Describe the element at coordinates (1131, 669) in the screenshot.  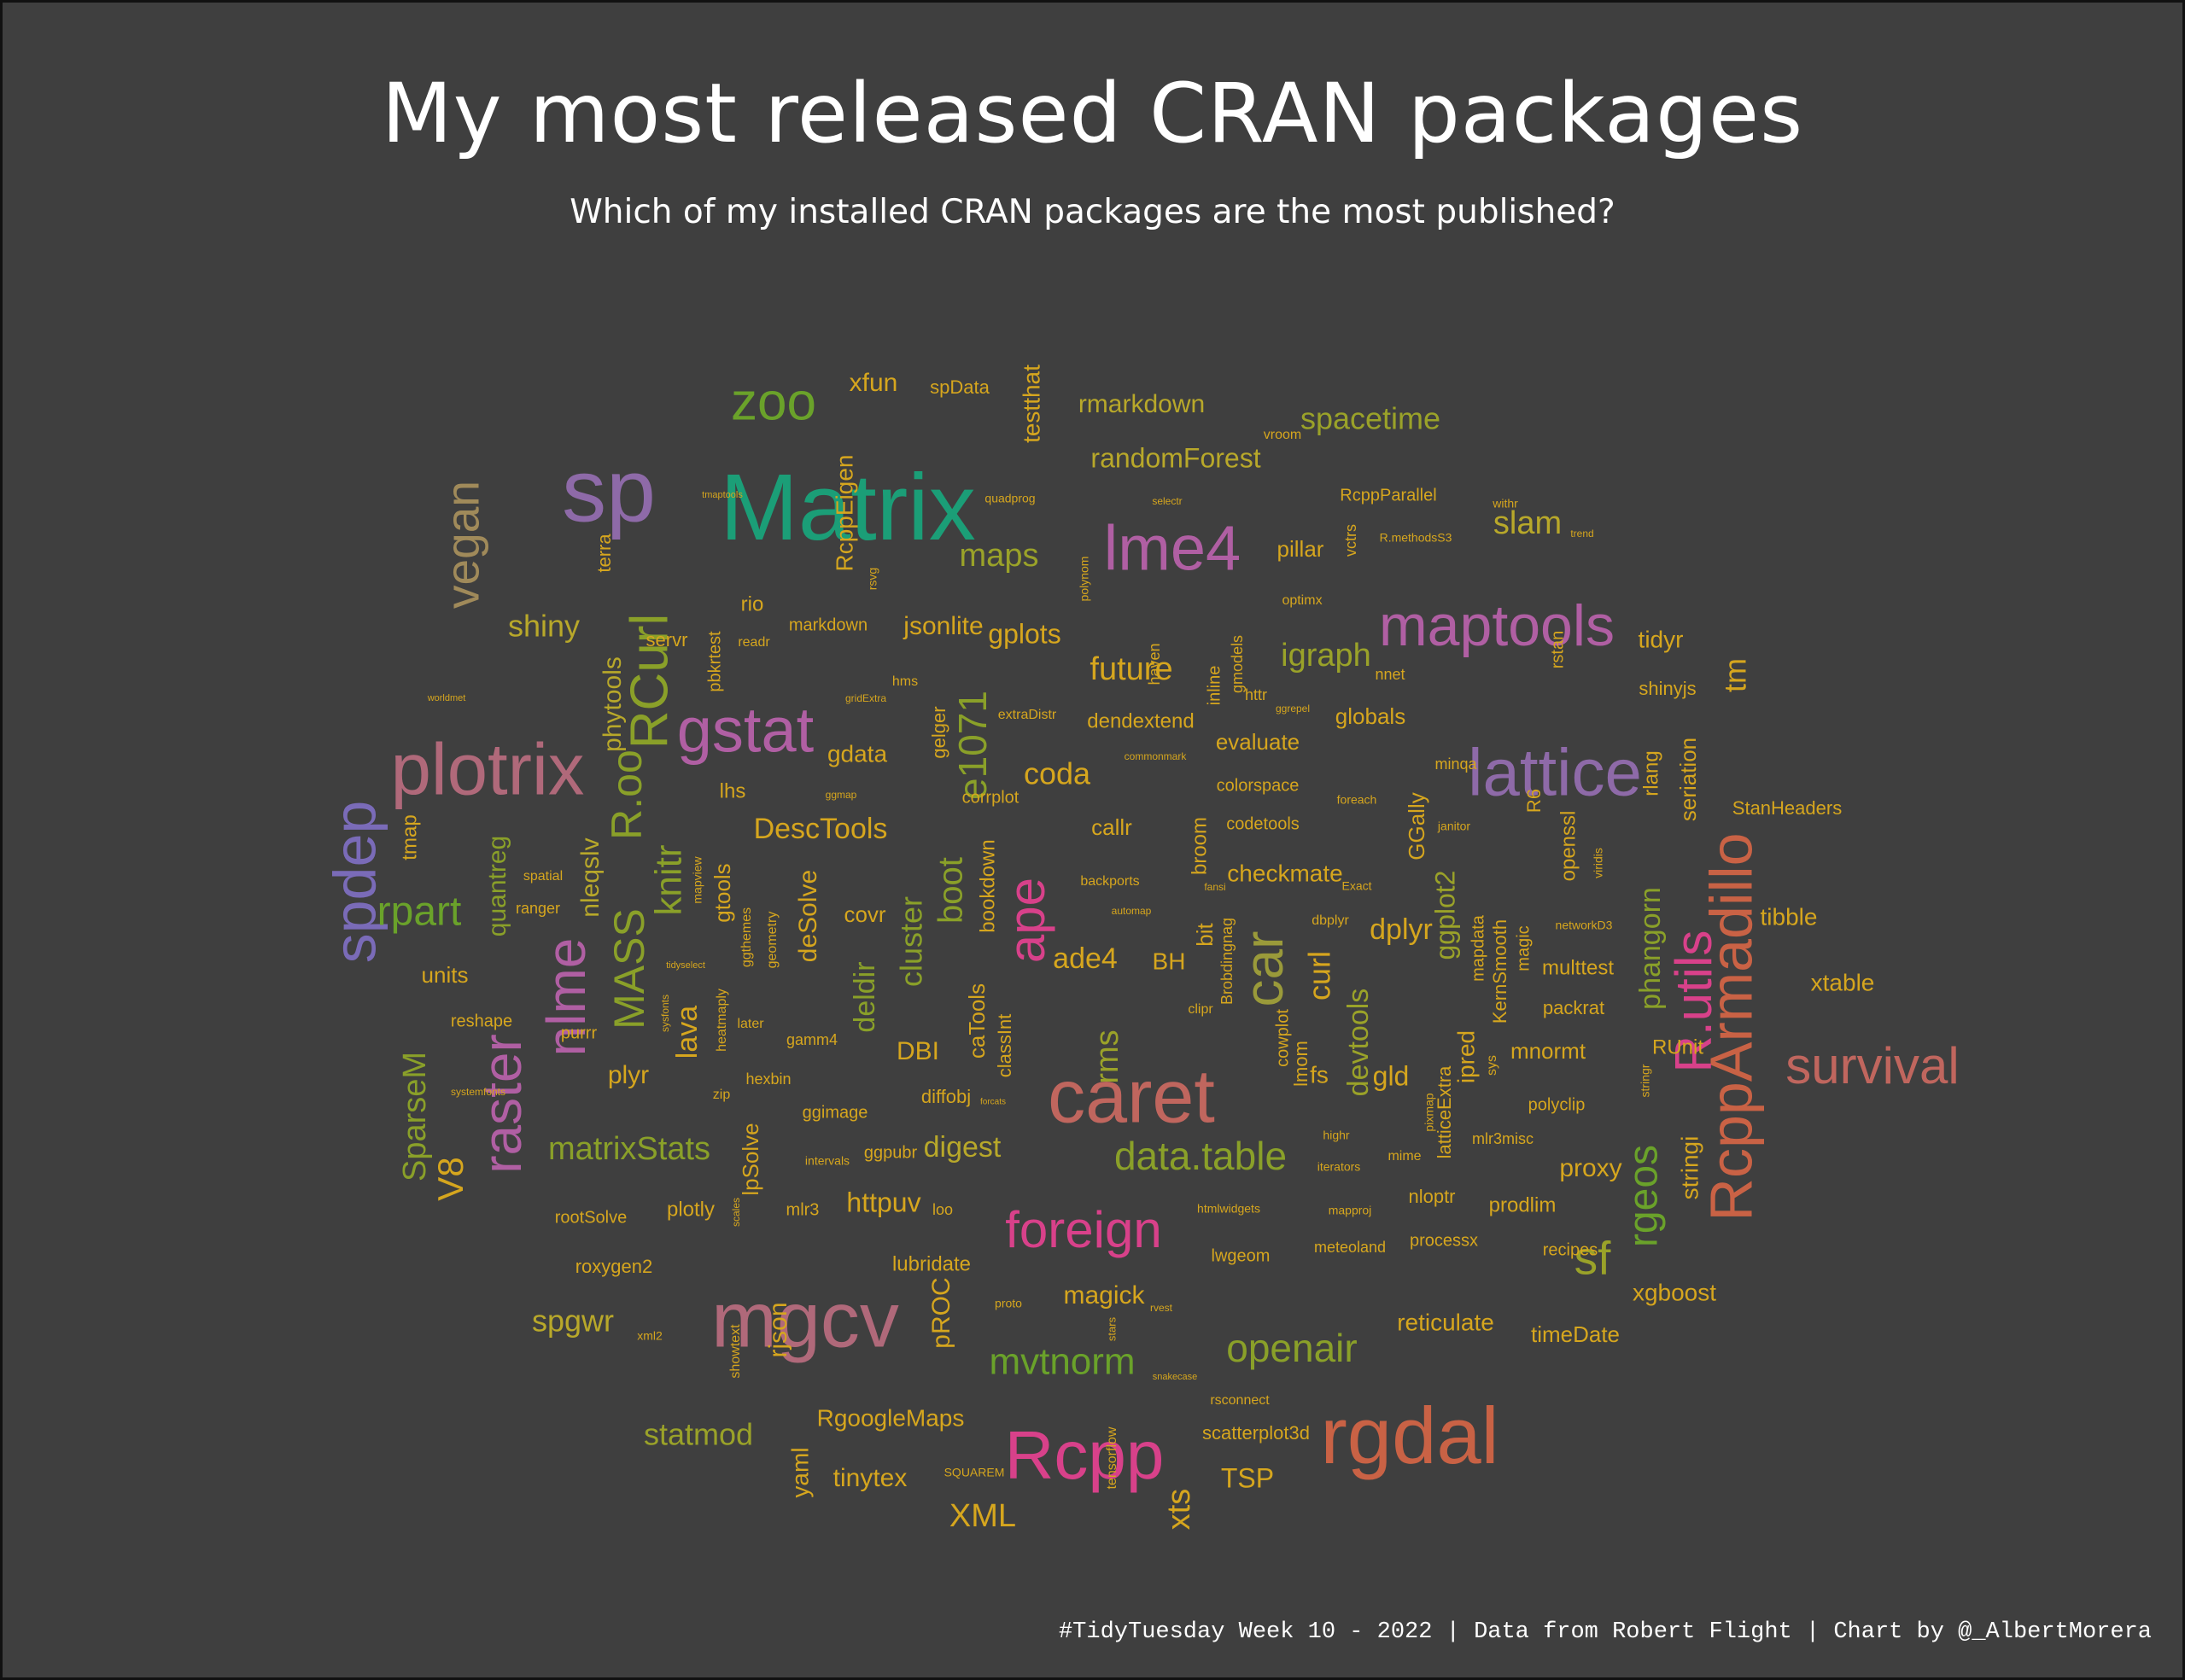
I see `word-future: future` at that location.